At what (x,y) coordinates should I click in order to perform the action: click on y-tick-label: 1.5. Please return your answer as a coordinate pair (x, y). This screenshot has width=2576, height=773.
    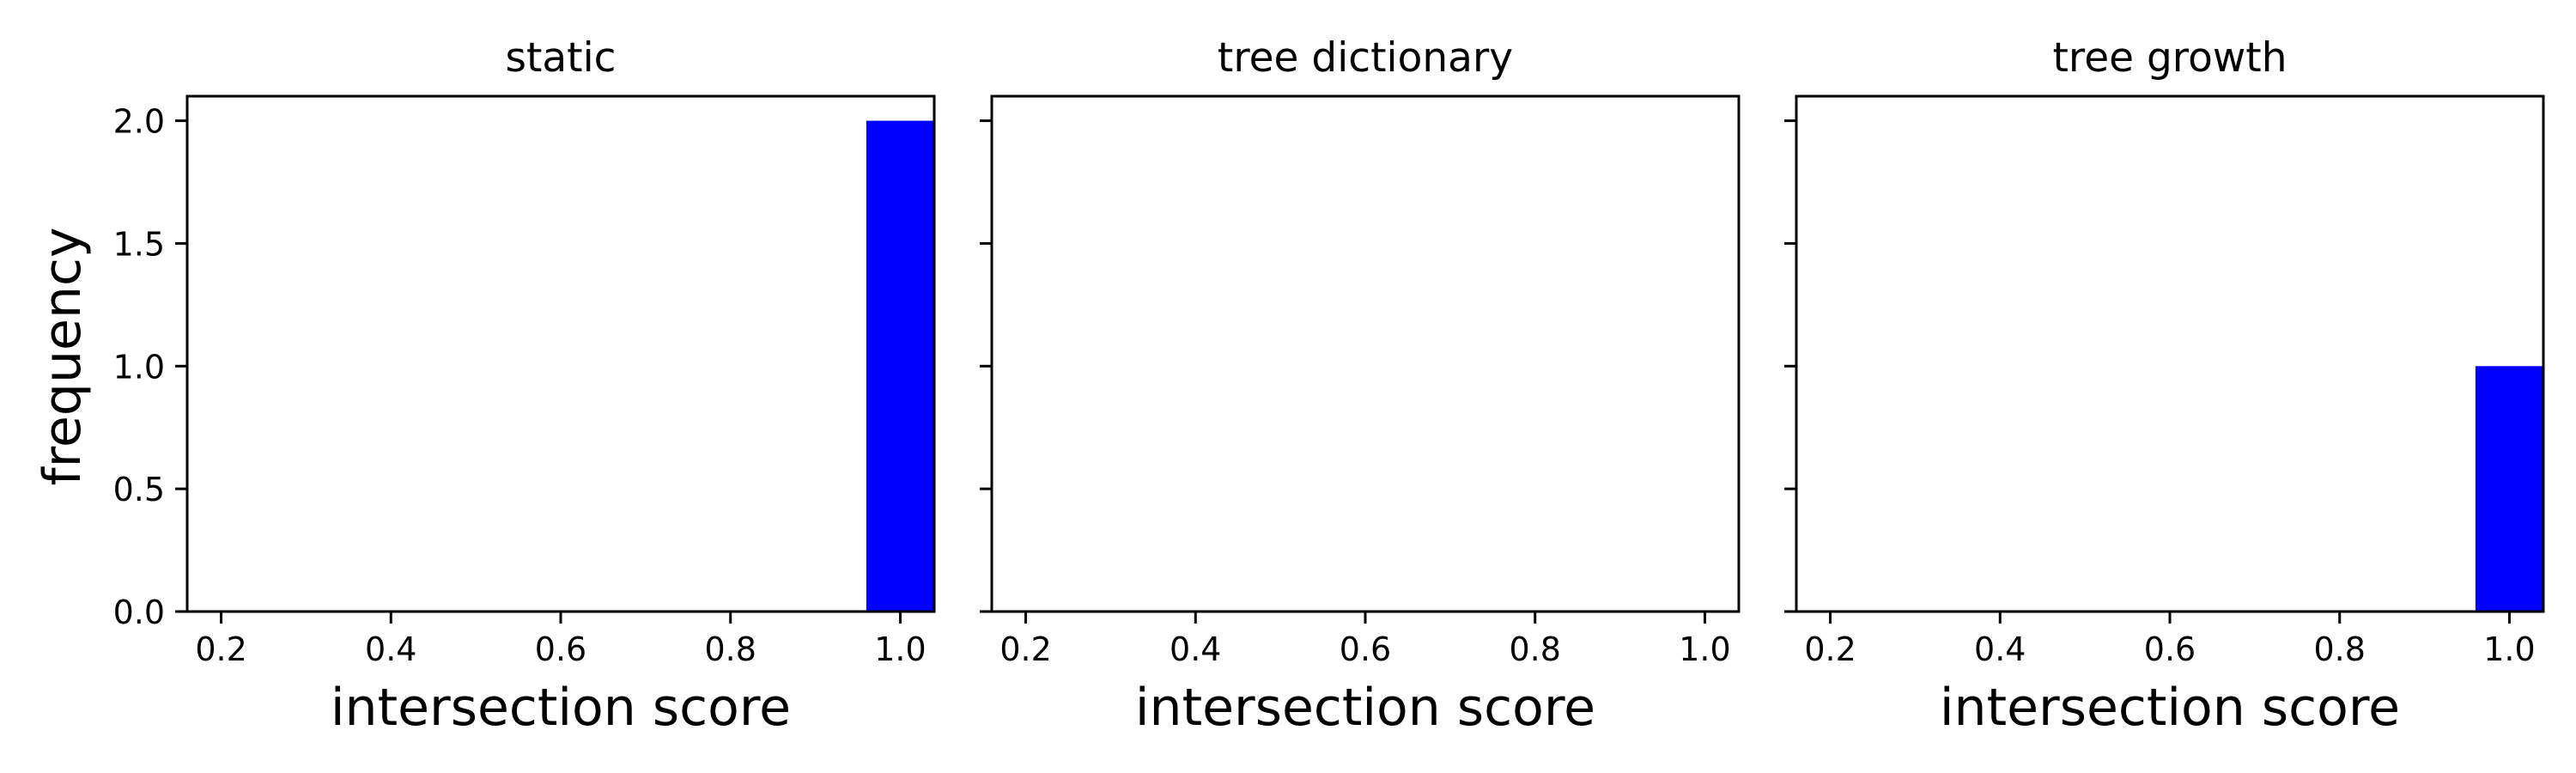
    Looking at the image, I should click on (139, 244).